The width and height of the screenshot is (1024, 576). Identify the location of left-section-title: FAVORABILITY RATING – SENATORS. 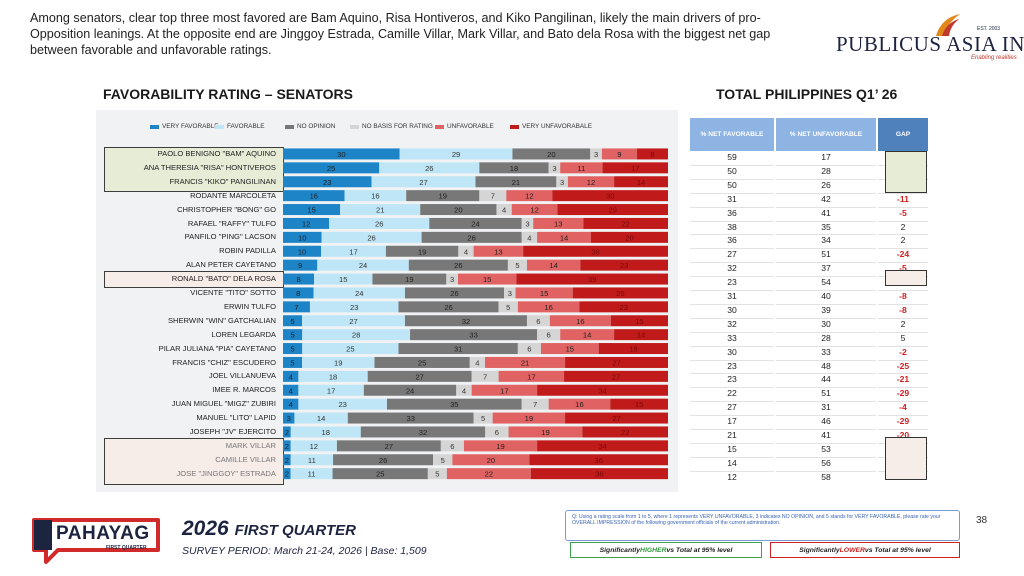
(228, 94).